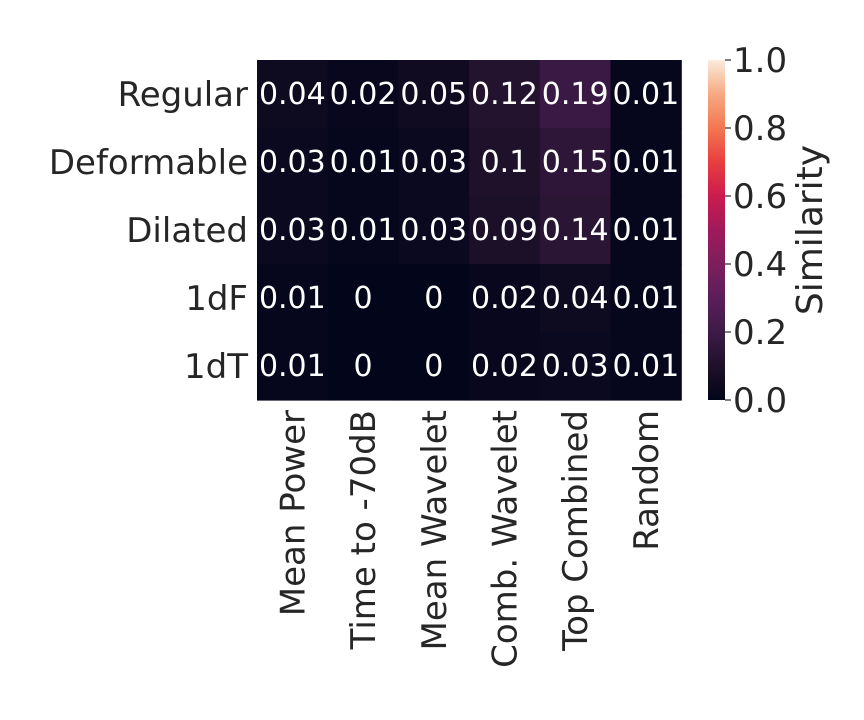 This screenshot has width=864, height=720. I want to click on column-label: Mean Power, so click(293, 513).